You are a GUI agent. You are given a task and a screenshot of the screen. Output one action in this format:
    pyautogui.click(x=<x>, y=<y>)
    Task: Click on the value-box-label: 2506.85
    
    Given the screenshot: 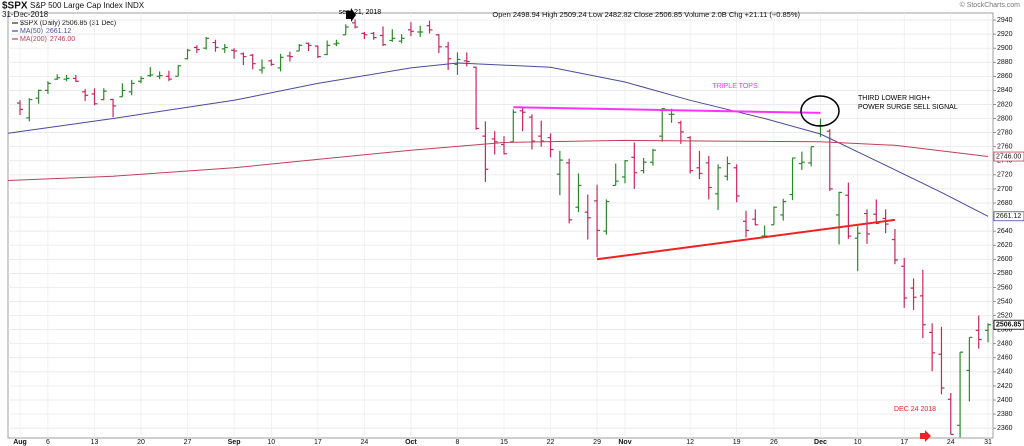 What is the action you would take?
    pyautogui.click(x=1008, y=325)
    